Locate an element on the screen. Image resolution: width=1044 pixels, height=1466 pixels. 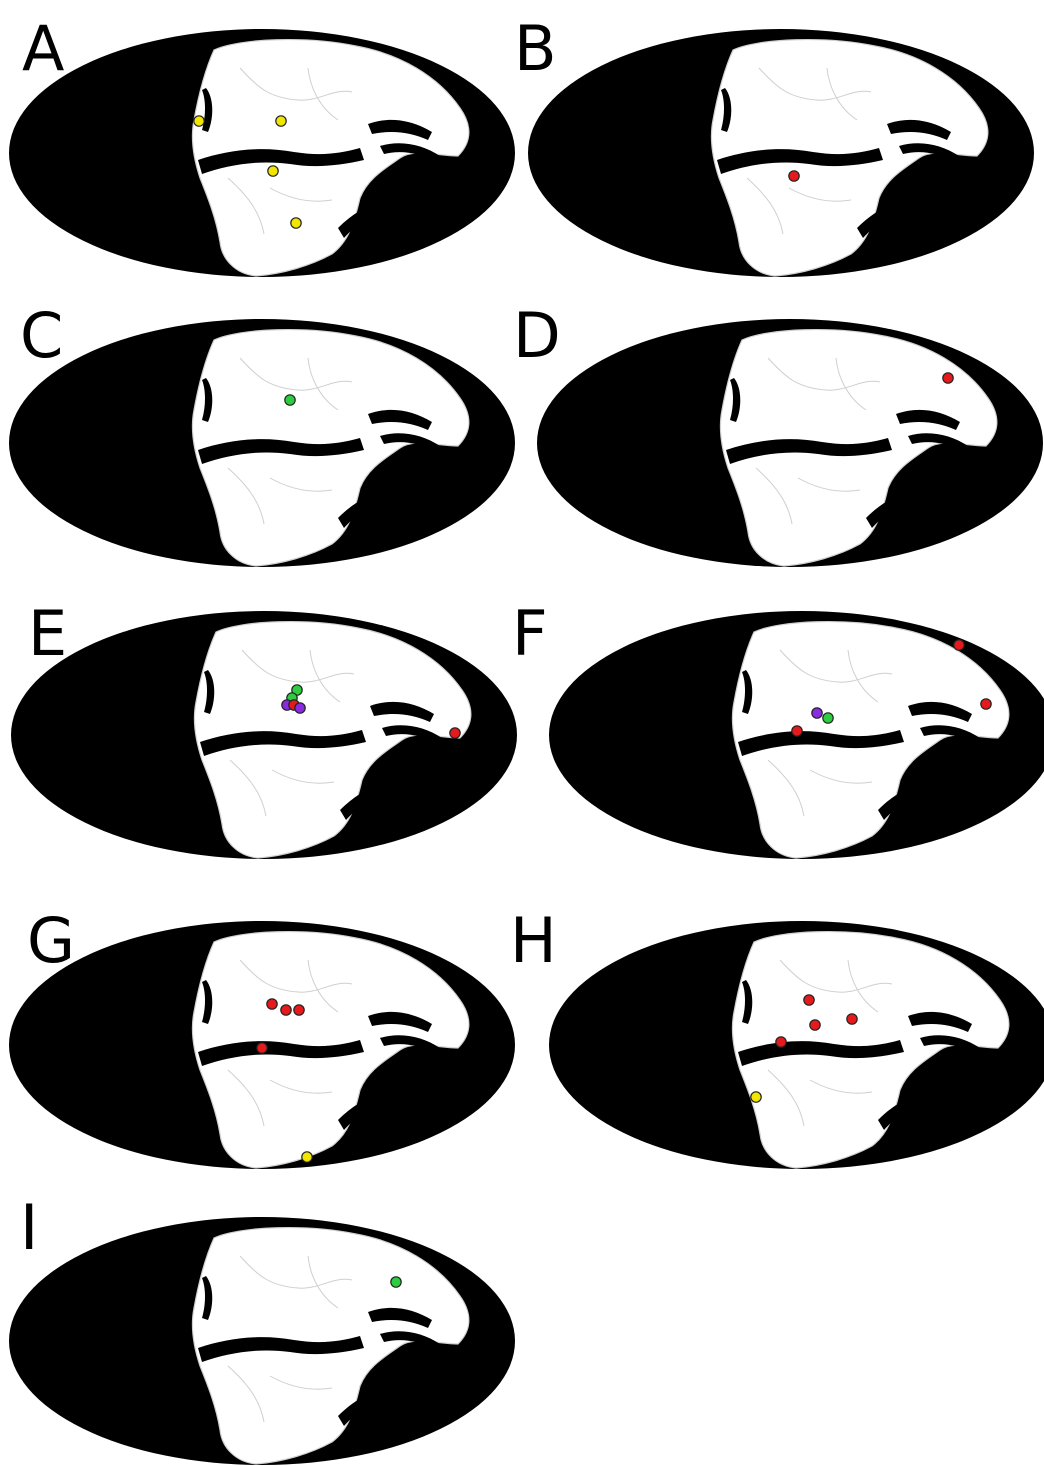
panel-label-e: E is located at coordinates (48, 633).